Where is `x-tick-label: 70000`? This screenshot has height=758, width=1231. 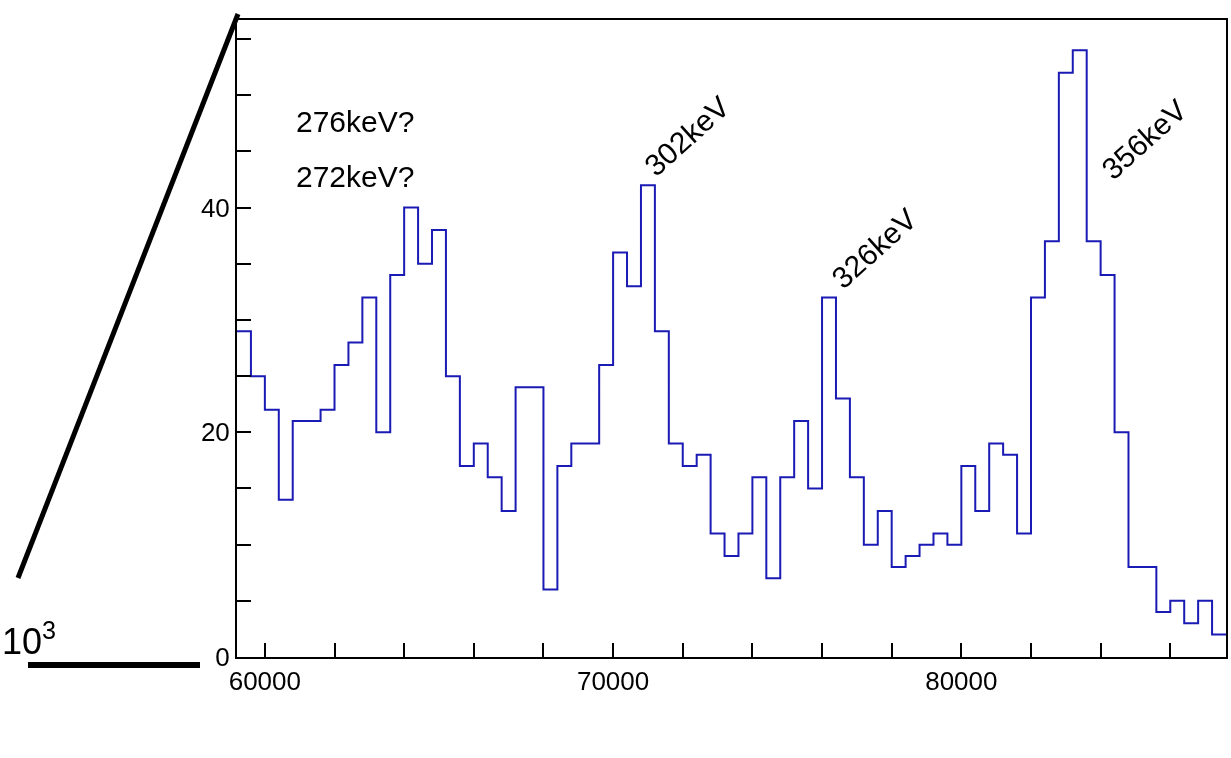
x-tick-label: 70000 is located at coordinates (613, 681).